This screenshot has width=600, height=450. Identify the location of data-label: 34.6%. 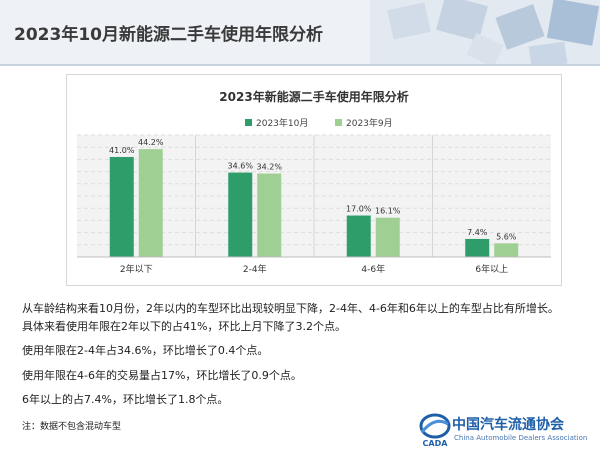
(241, 166).